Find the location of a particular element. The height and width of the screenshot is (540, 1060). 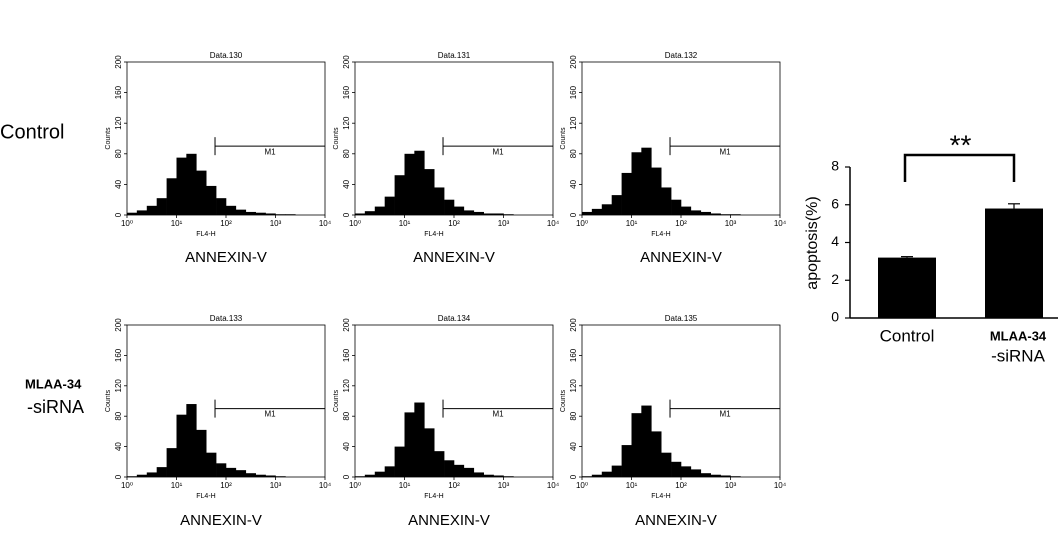

significance-label: ** is located at coordinates (961, 144).